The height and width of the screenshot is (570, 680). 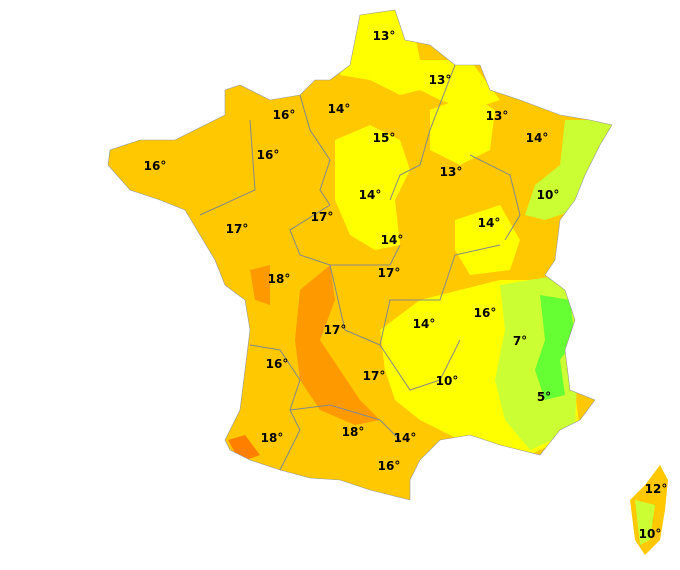 What do you see at coordinates (555, 347) in the screenshot?
I see `zone-green-alps` at bounding box center [555, 347].